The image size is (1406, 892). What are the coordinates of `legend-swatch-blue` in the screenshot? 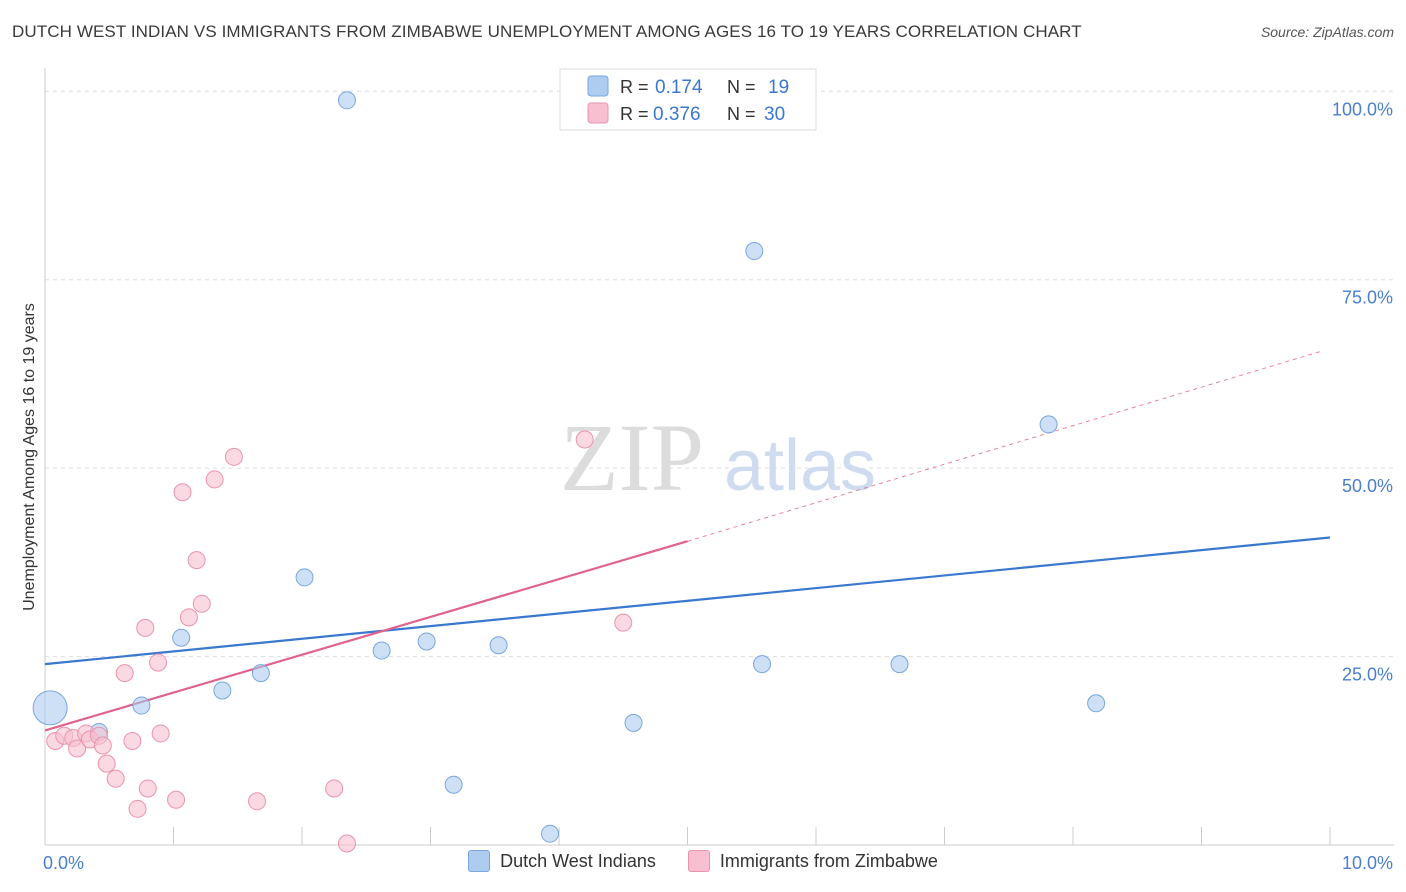 It's located at (598, 86).